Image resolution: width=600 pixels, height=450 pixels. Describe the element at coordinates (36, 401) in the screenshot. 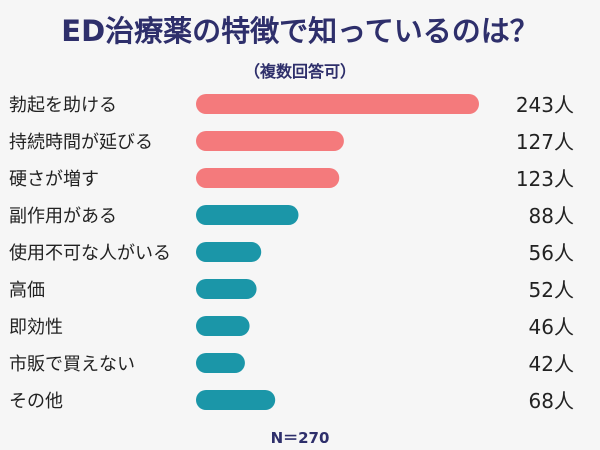

I see `category-label: その他` at that location.